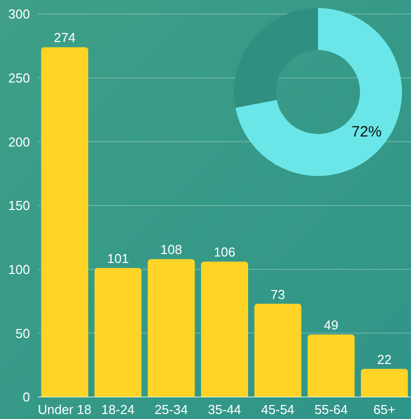 The width and height of the screenshot is (411, 419). I want to click on data-label: 274, so click(65, 38).